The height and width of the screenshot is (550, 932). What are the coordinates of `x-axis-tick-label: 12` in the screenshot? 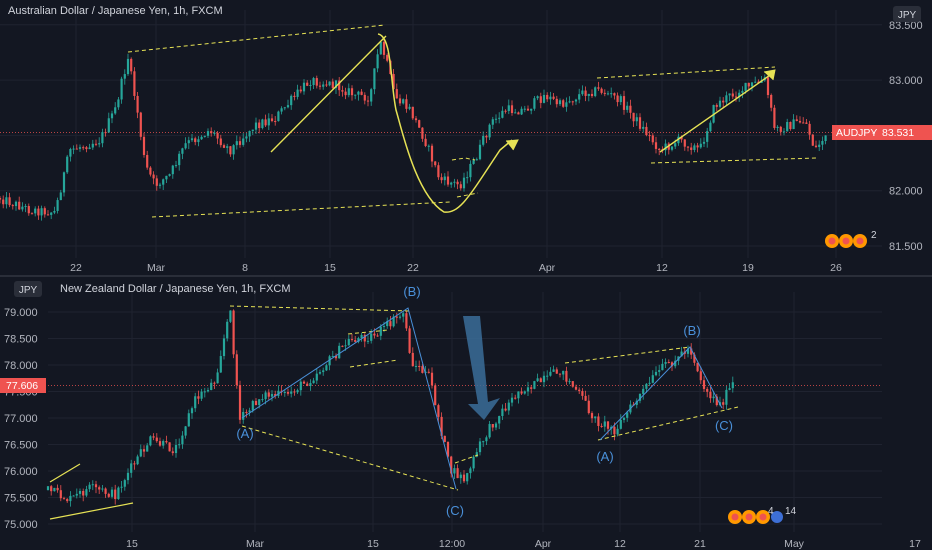 It's located at (662, 268).